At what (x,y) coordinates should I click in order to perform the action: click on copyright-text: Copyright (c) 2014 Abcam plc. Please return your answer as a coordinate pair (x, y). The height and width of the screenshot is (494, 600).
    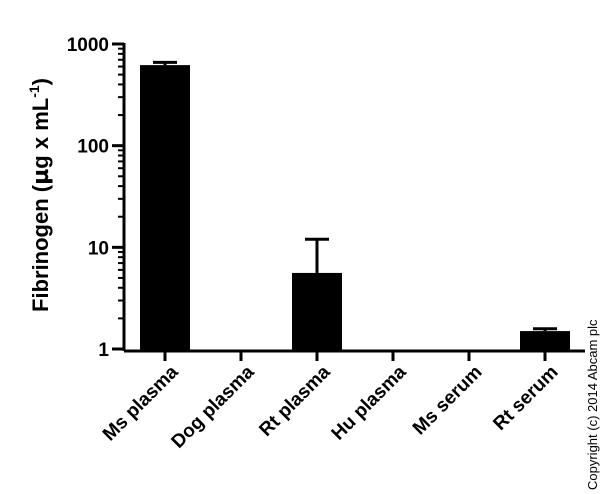
    Looking at the image, I should click on (592, 404).